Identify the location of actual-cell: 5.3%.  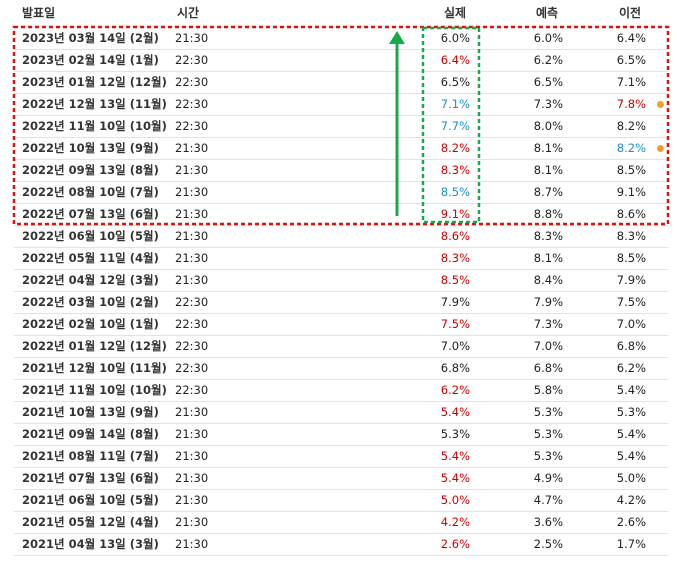
(455, 434).